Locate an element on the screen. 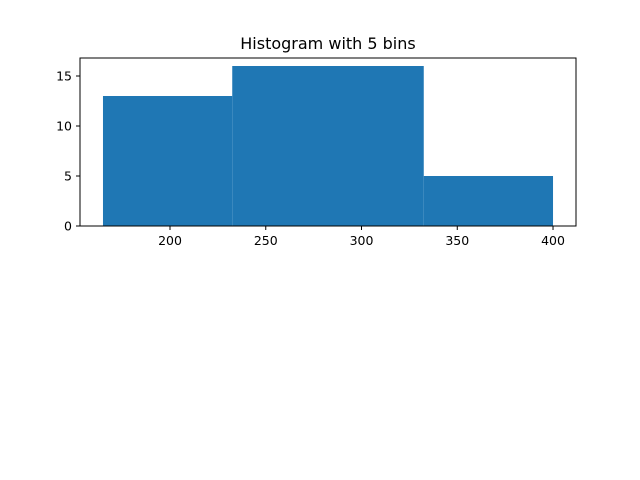 Image resolution: width=640 pixels, height=480 pixels. x-tick-label: 300 is located at coordinates (362, 240).